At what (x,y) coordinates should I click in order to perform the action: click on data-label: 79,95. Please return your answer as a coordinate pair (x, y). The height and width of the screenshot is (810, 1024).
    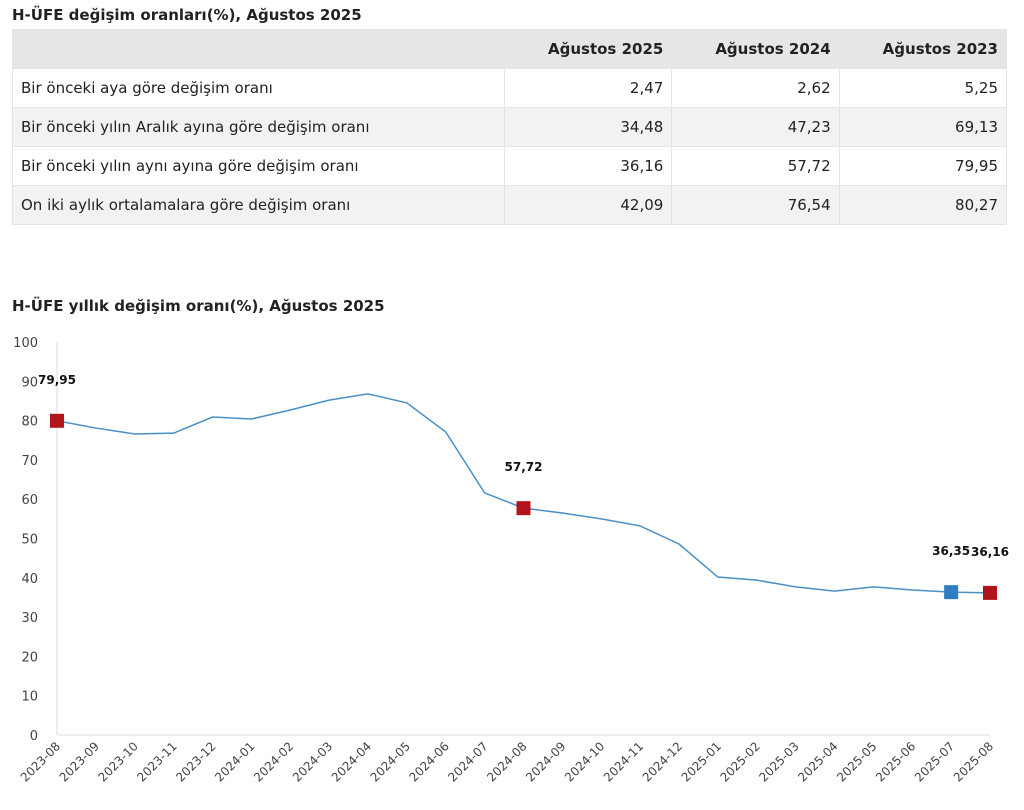
    Looking at the image, I should click on (57, 380).